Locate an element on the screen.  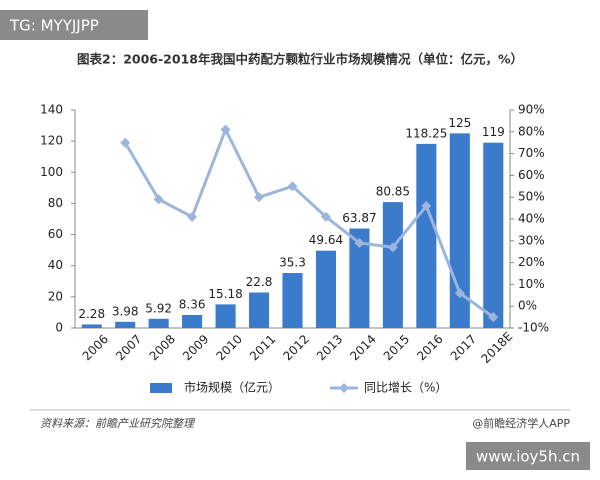
legend-label: 同比增长（%） is located at coordinates (405, 388).